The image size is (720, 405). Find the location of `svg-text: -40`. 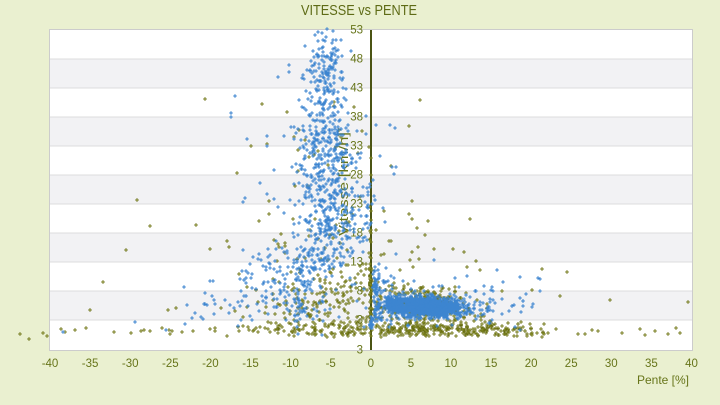

svg-text: -40 is located at coordinates (50, 364).